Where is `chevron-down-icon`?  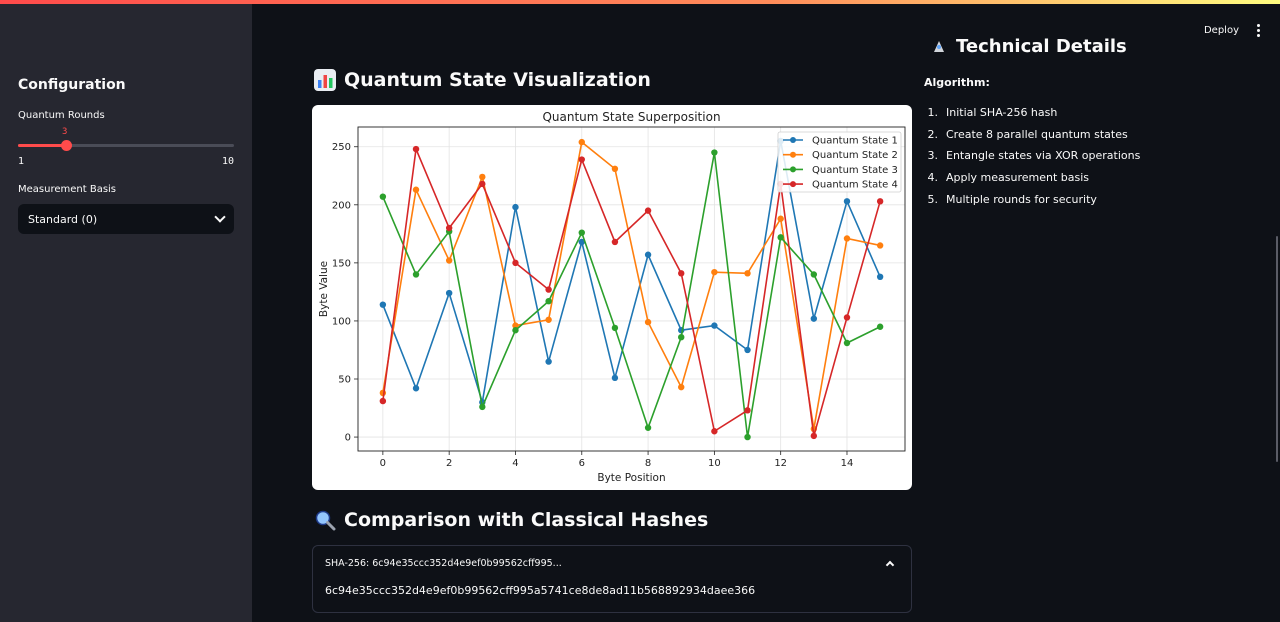
chevron-down-icon is located at coordinates (220, 217).